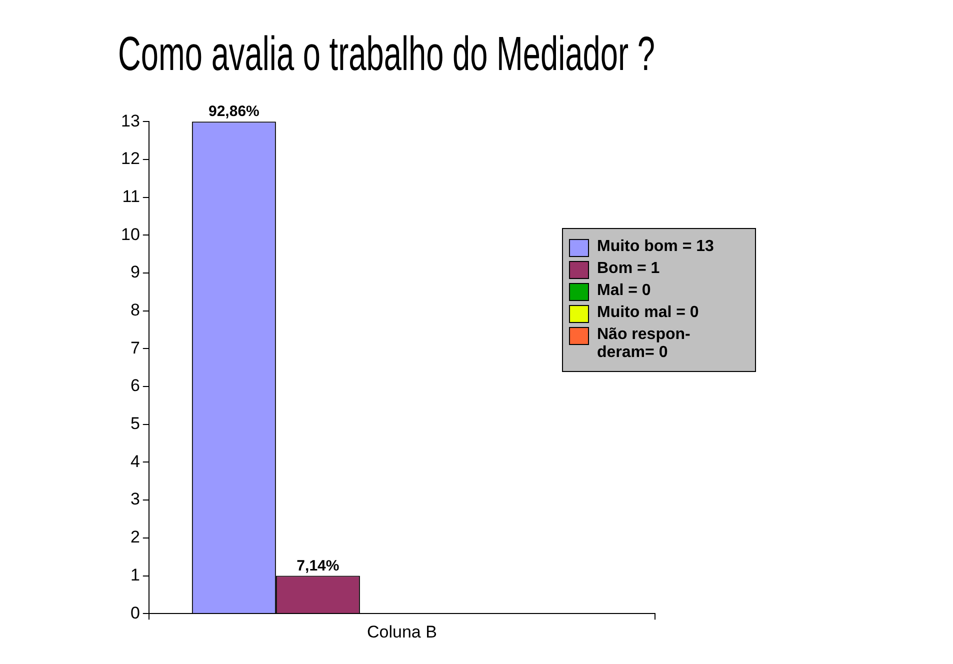  Describe the element at coordinates (135, 386) in the screenshot. I see `y-tick-label: 6` at that location.